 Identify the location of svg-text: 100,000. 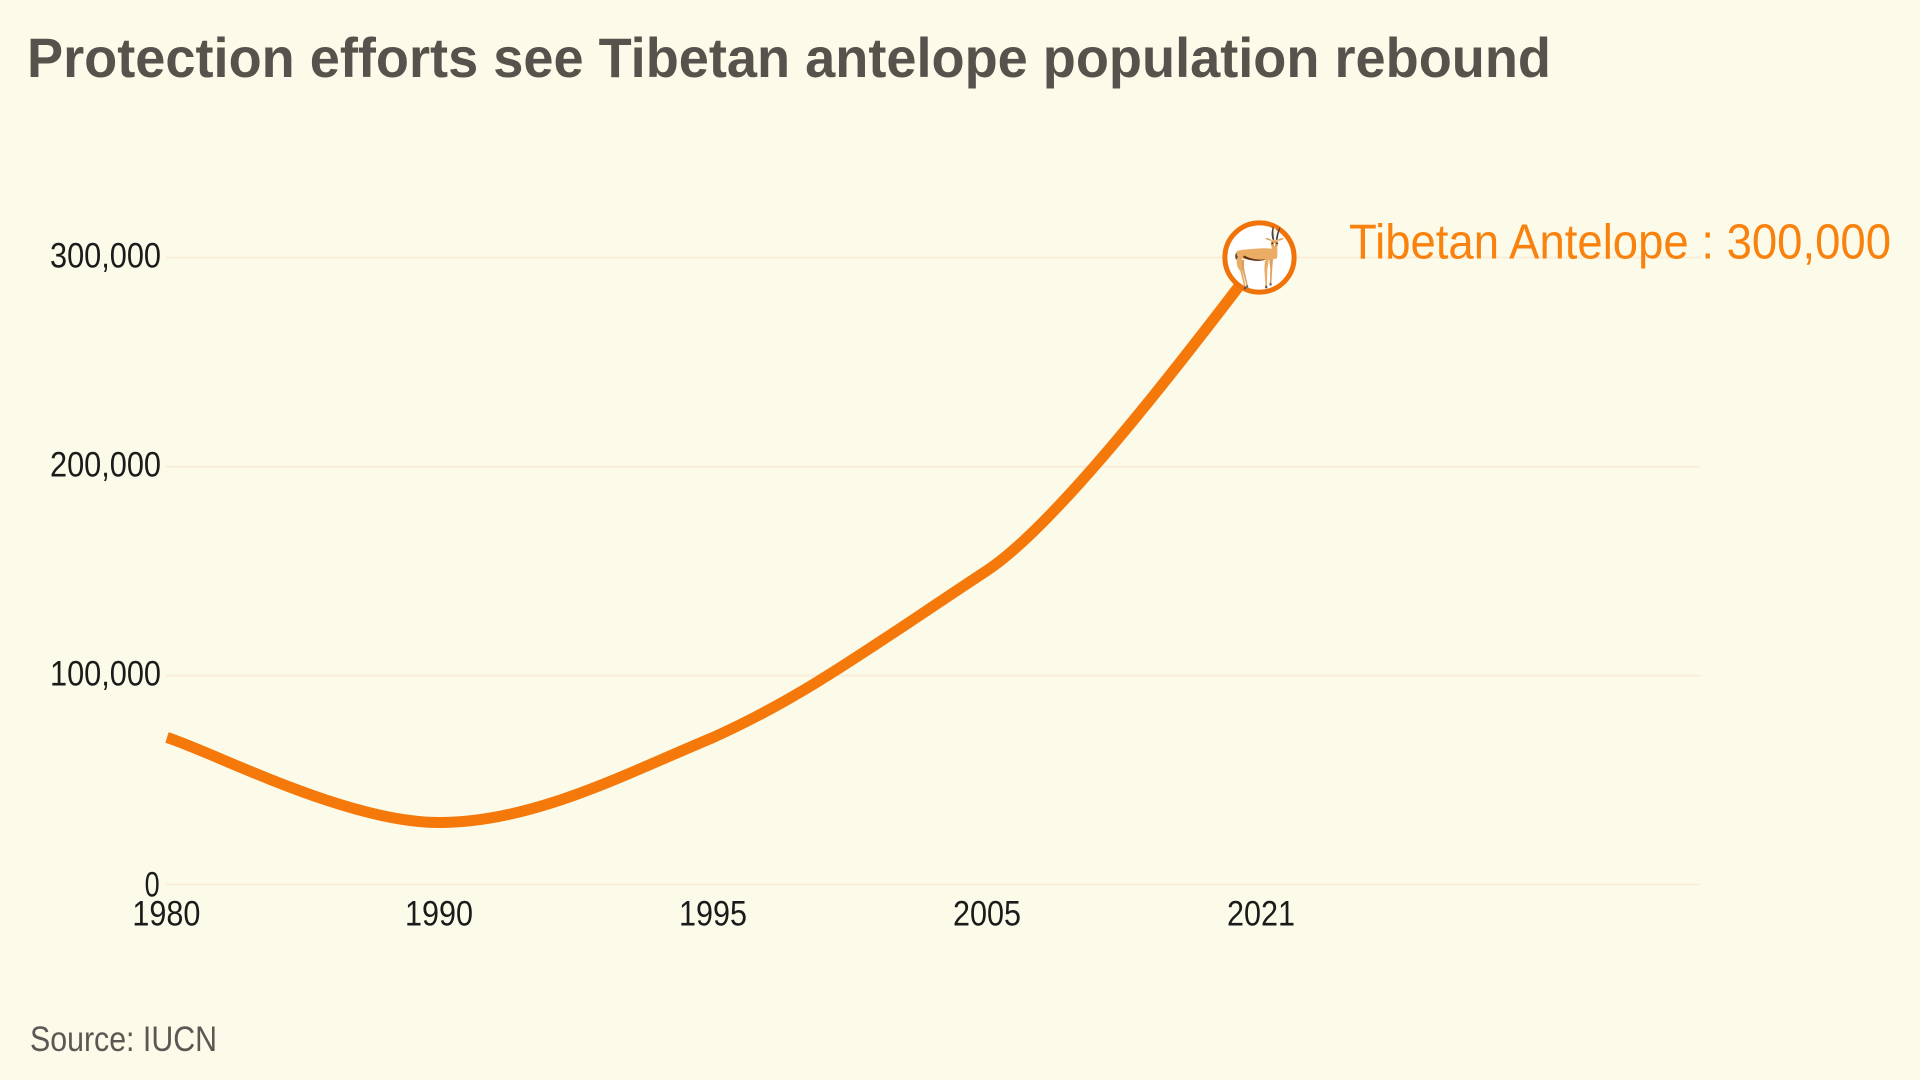
(105, 674).